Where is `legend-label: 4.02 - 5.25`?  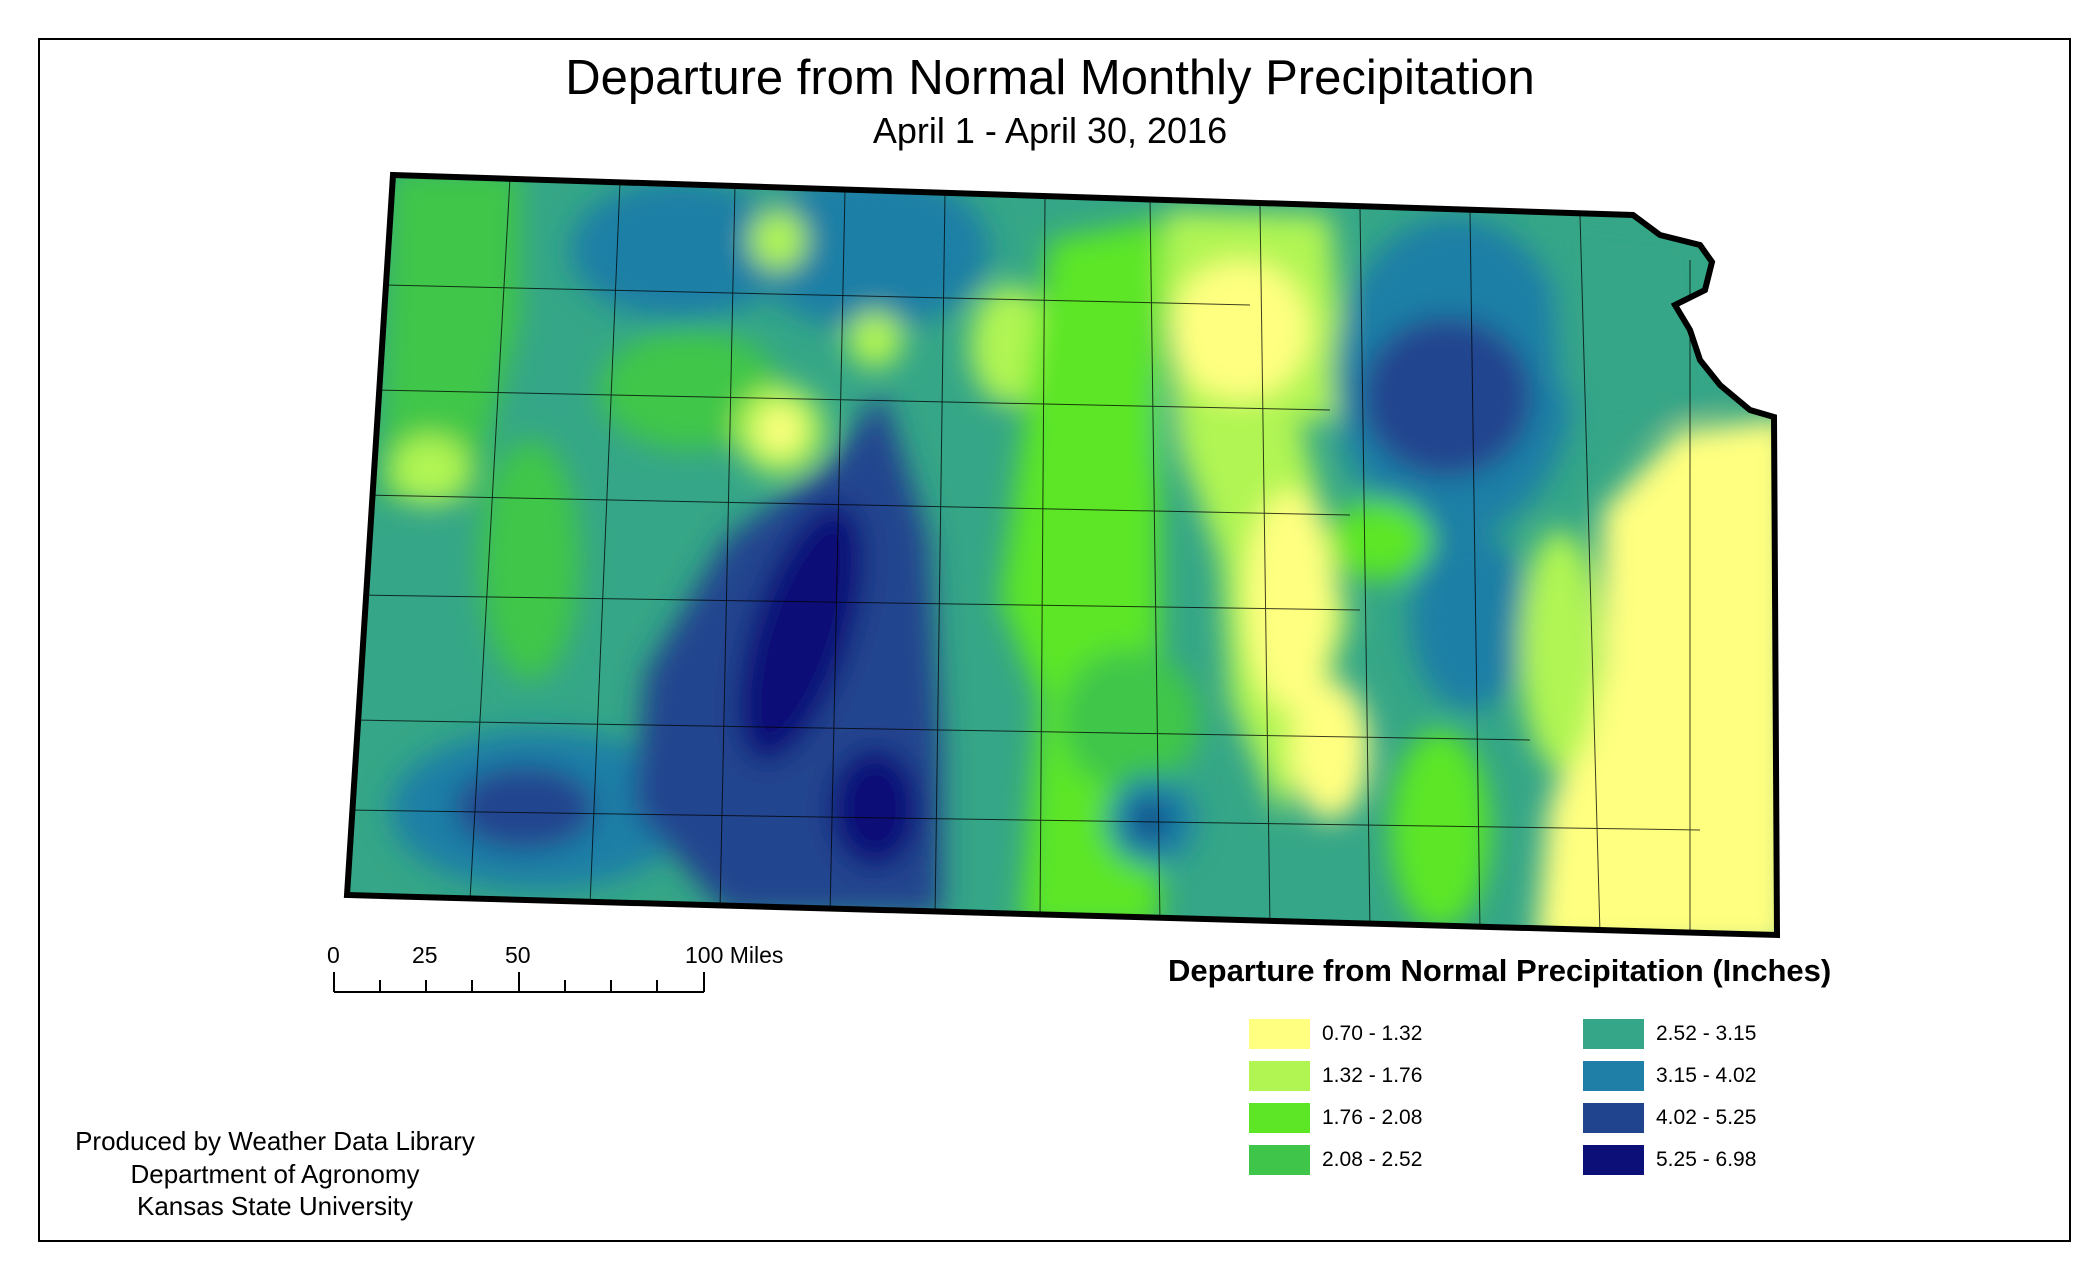 legend-label: 4.02 - 5.25 is located at coordinates (1706, 1117).